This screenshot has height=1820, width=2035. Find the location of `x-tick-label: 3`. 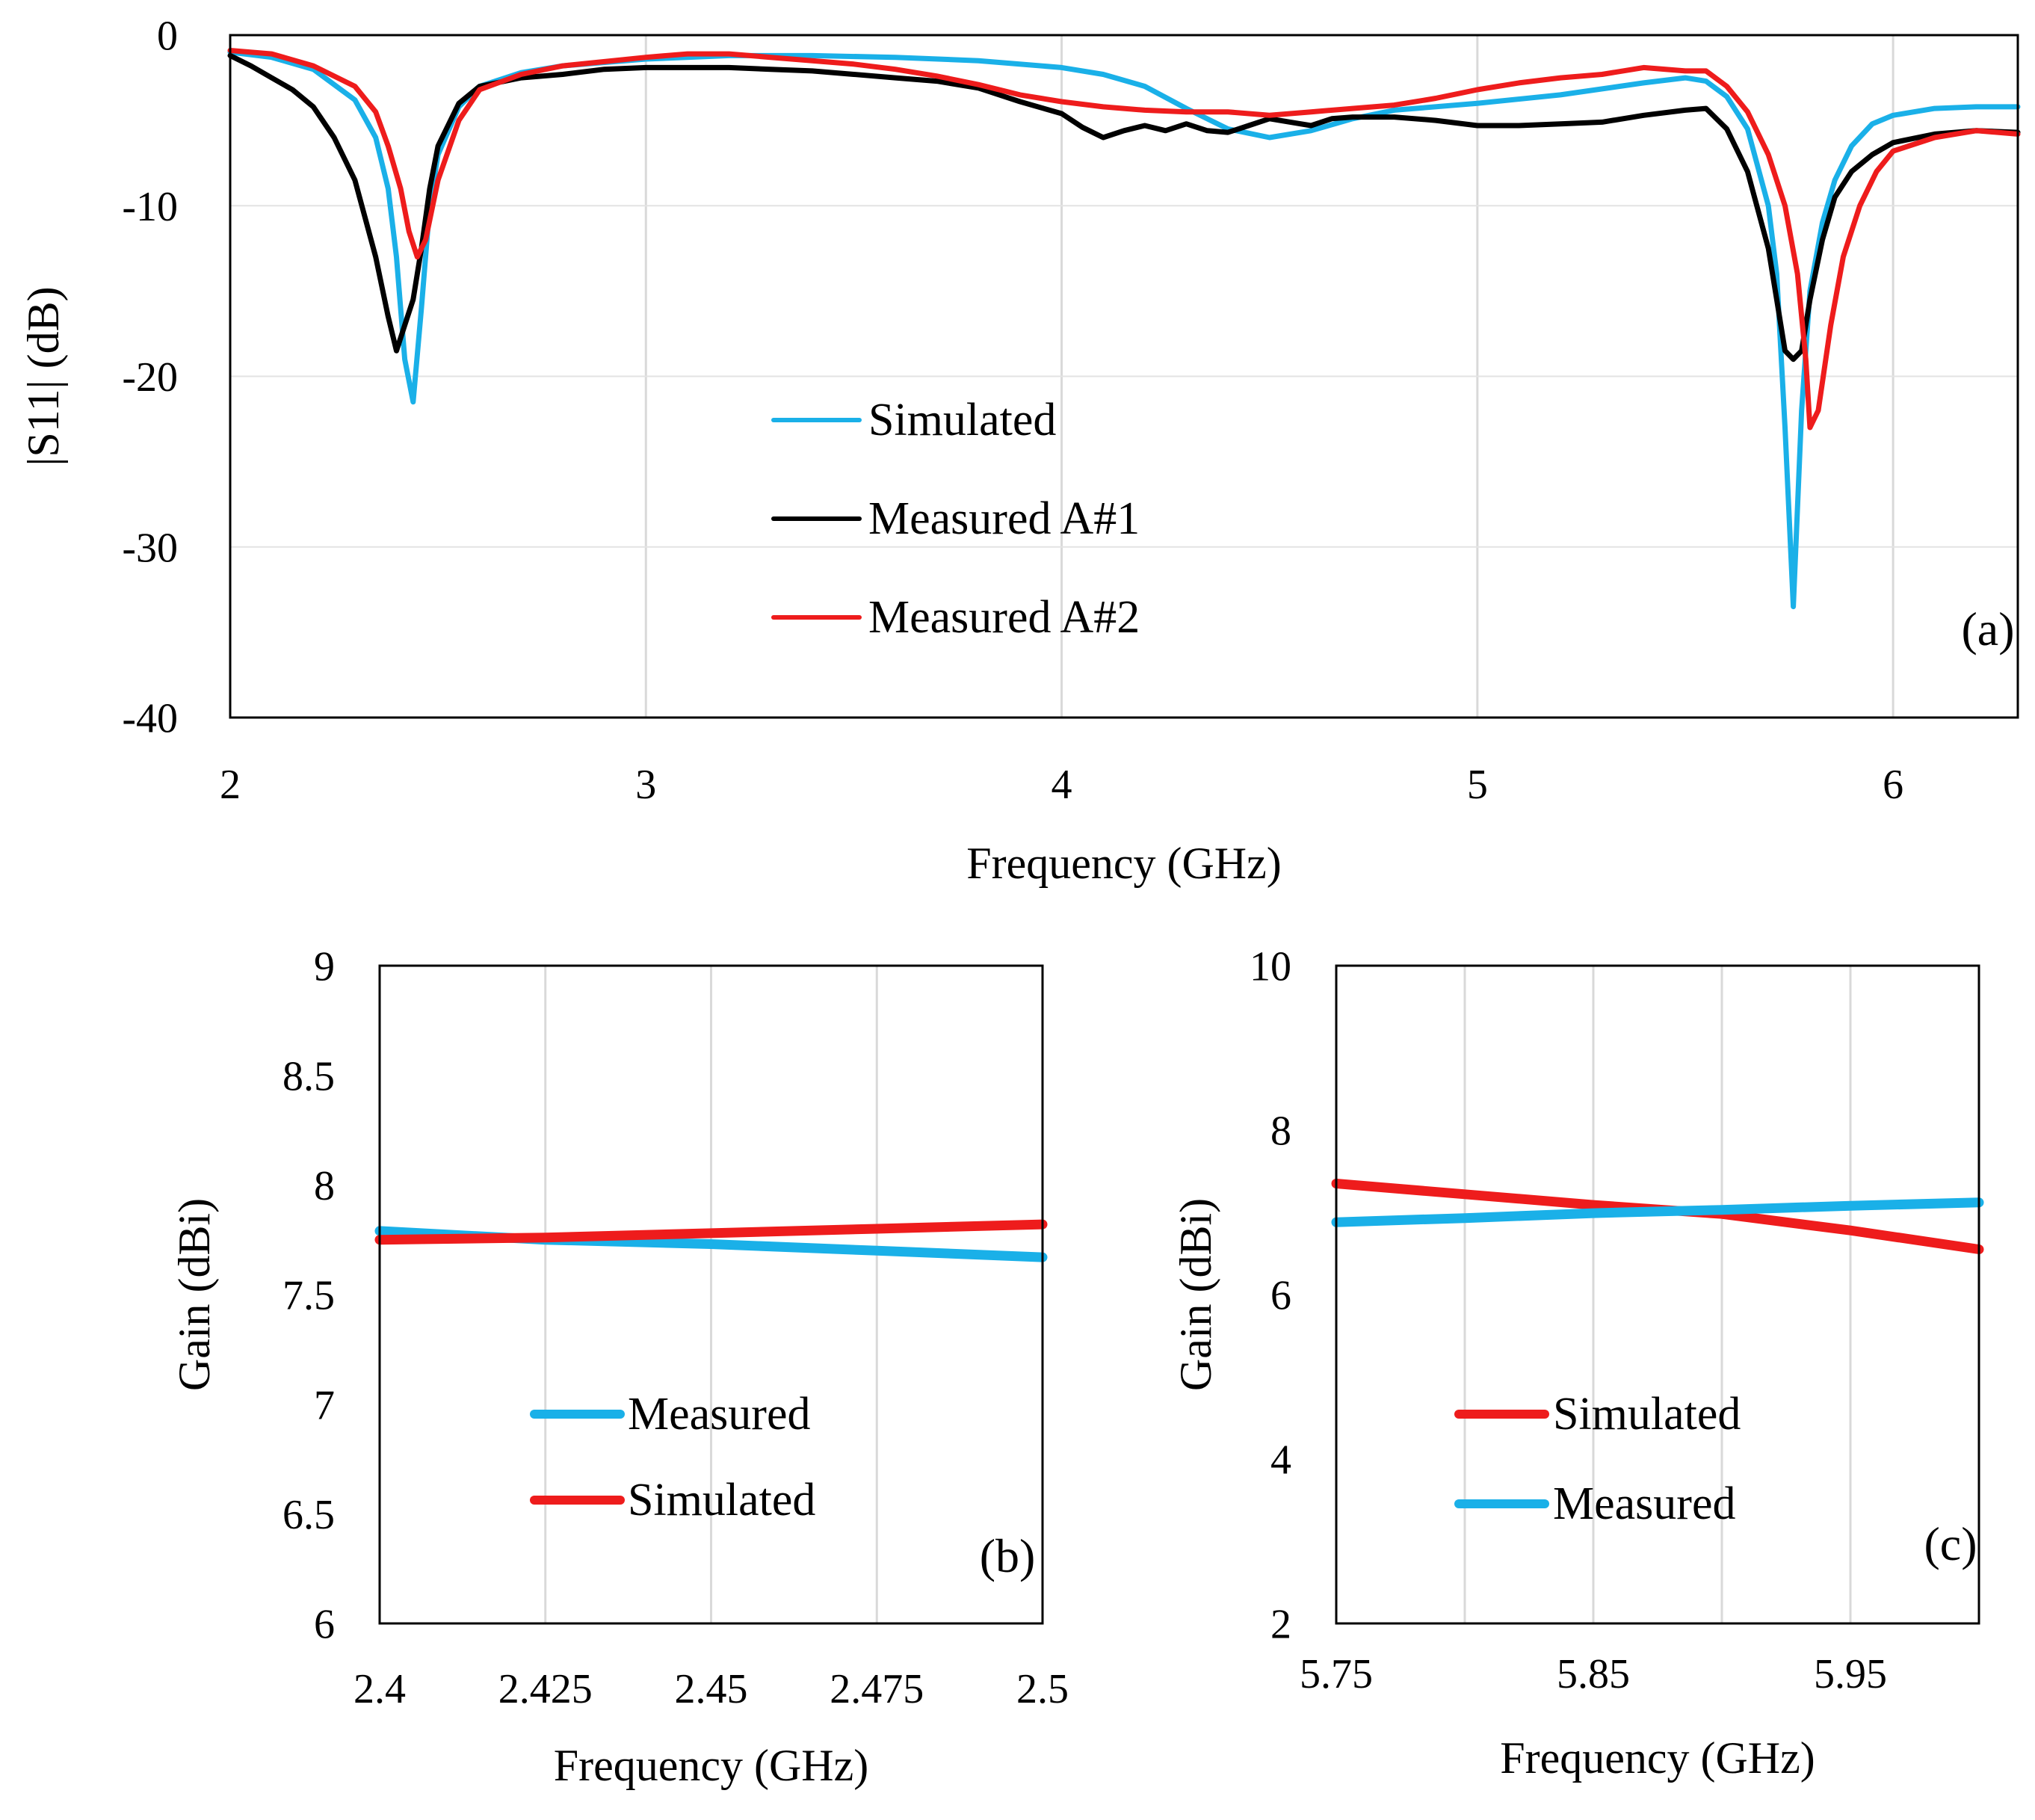

x-tick-label: 3 is located at coordinates (645, 785).